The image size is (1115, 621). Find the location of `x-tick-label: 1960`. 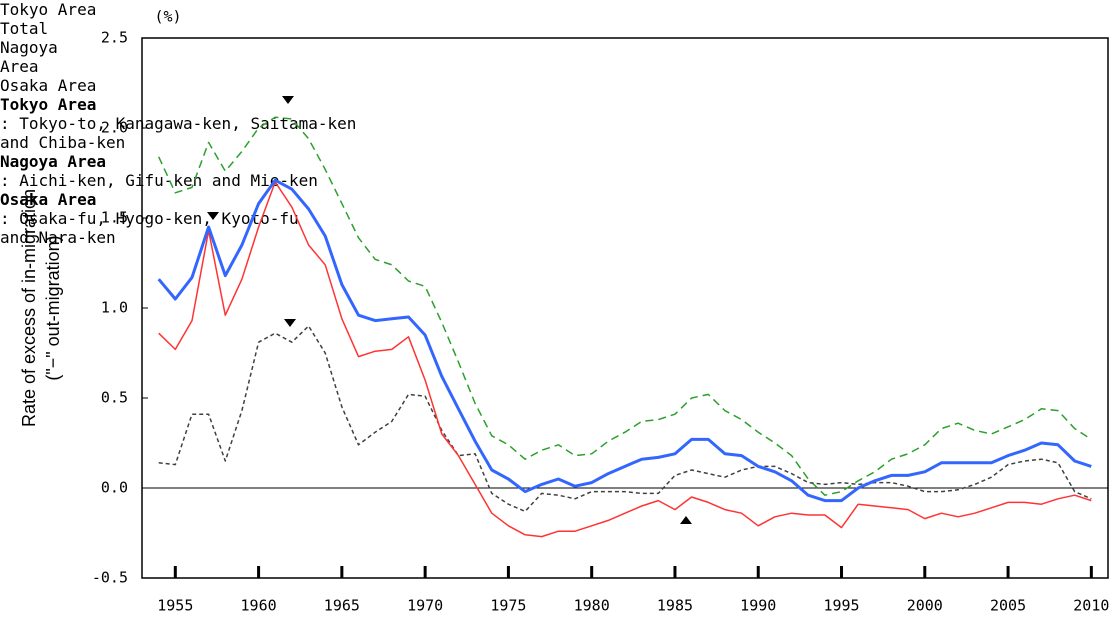

x-tick-label: 1960 is located at coordinates (259, 606).